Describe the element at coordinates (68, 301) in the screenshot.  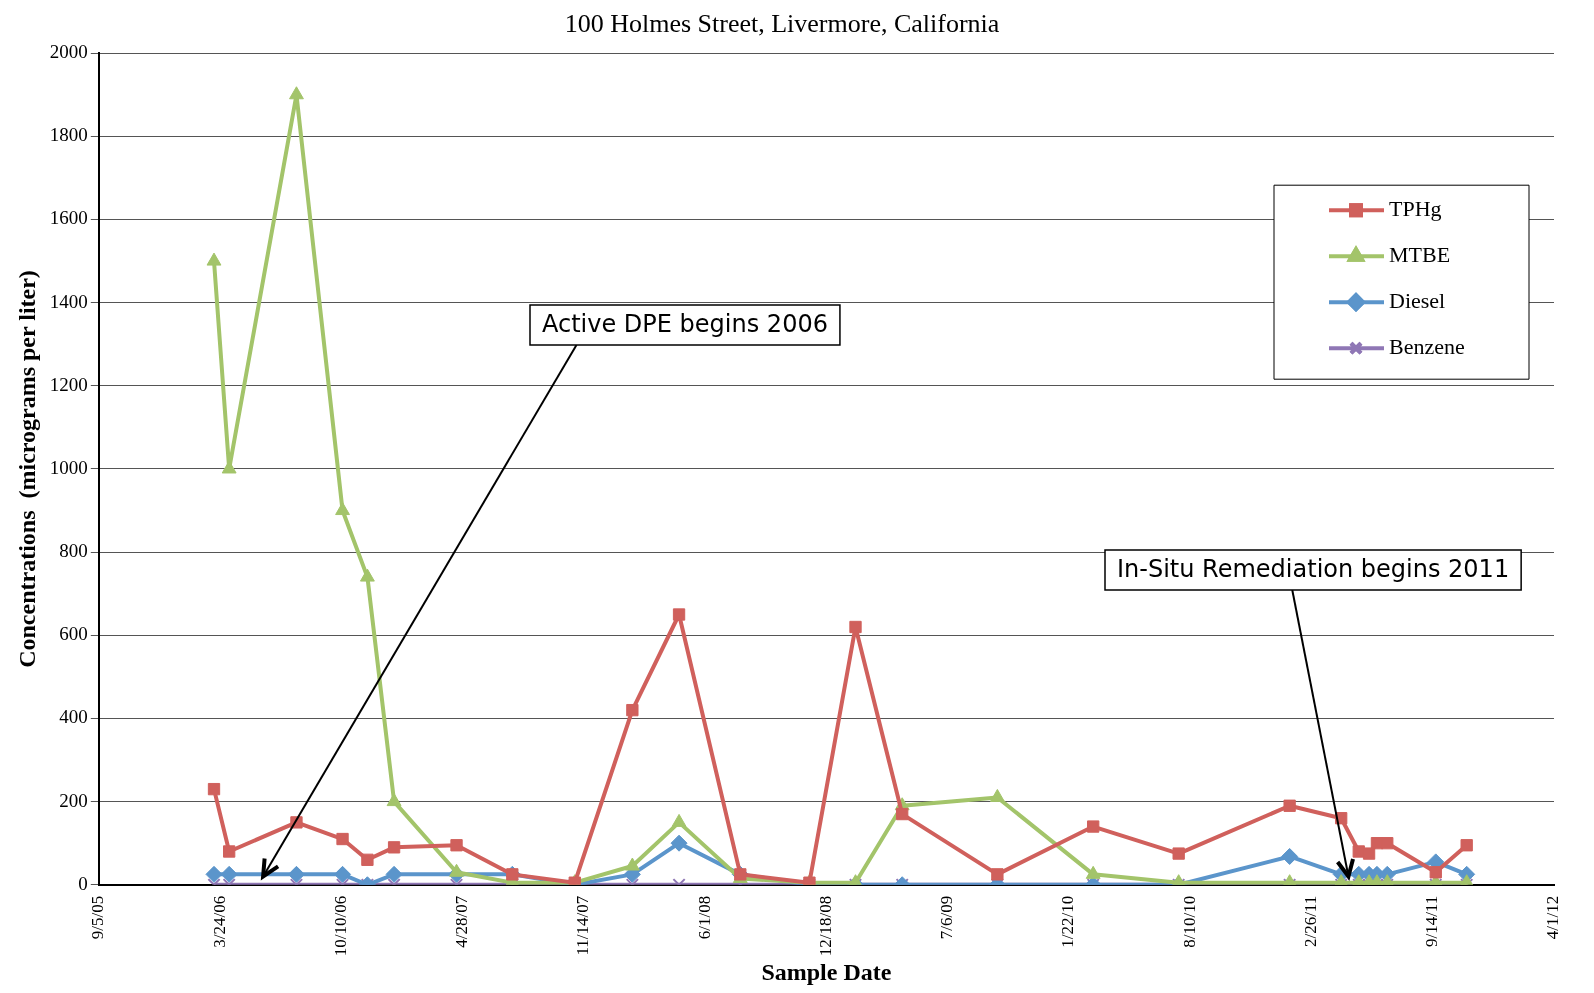
I see `y-tick-label: 1400` at that location.